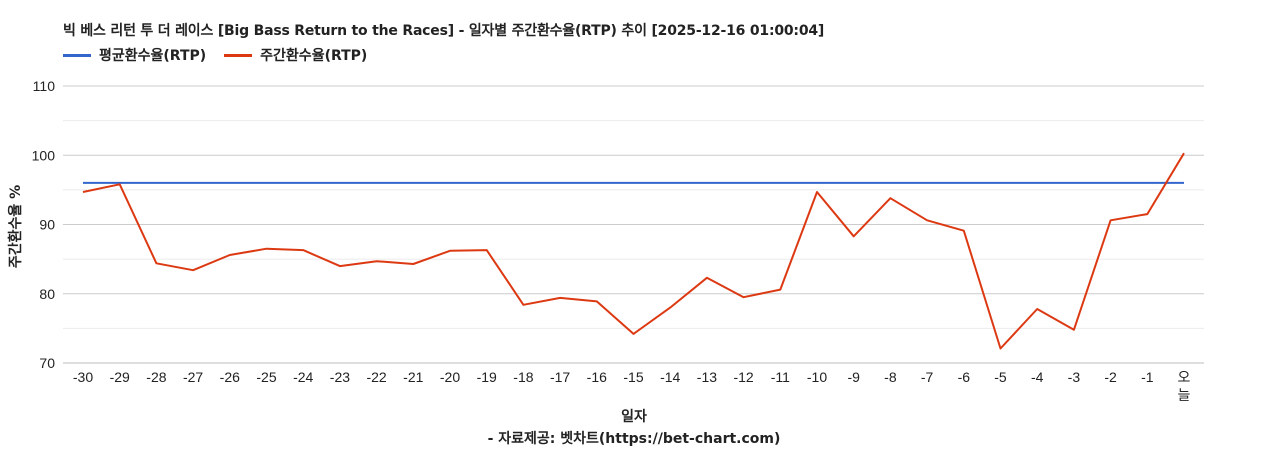  I want to click on x-tick-label: -9, so click(853, 377).